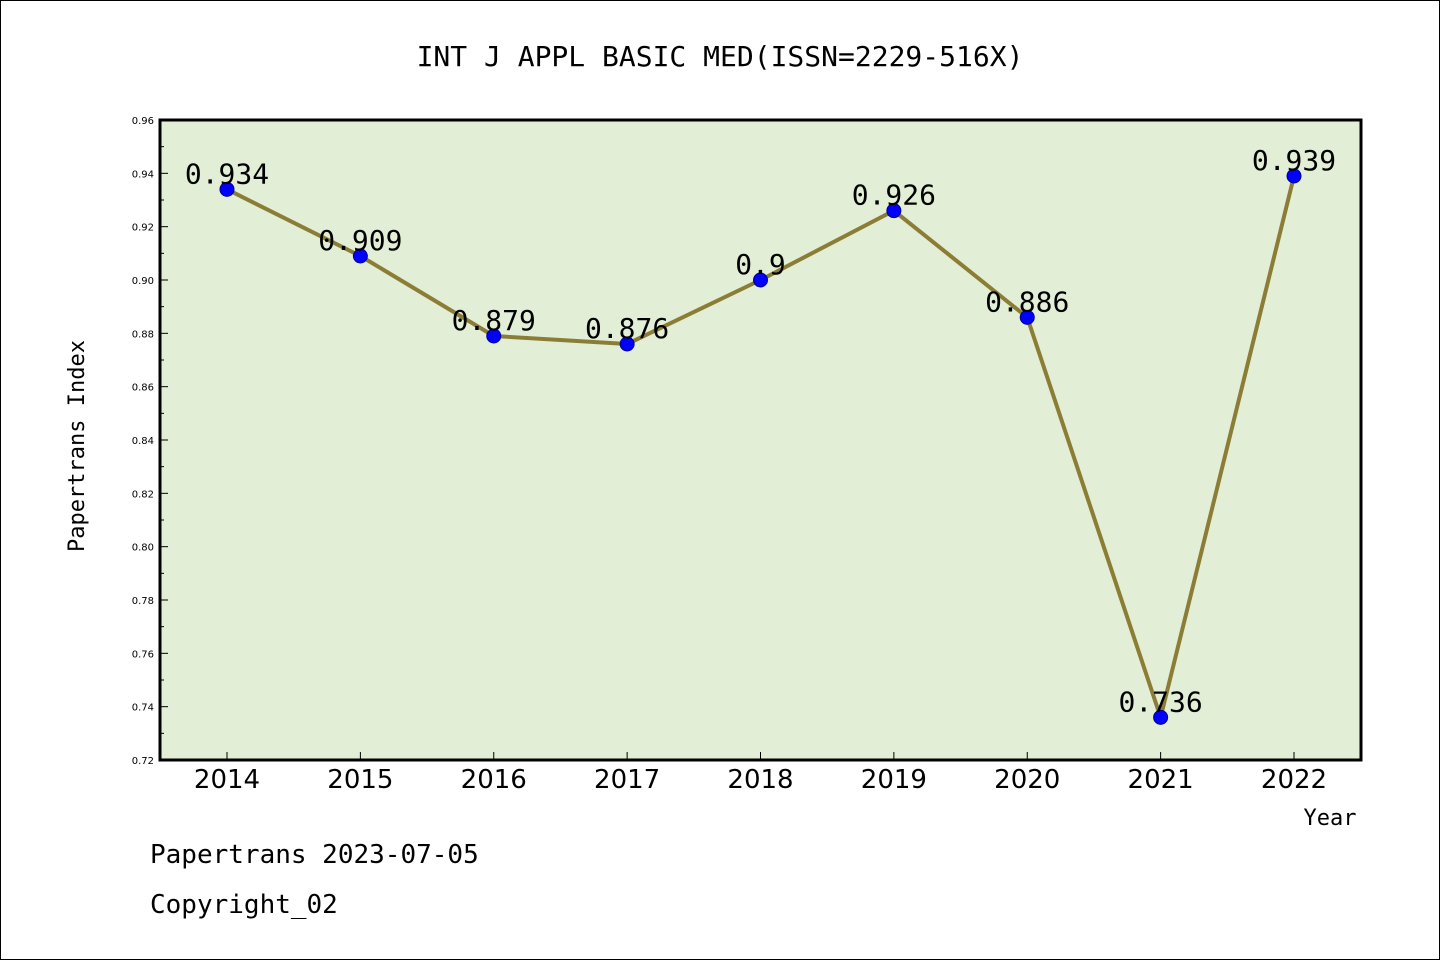  I want to click on chart-title: INT J APPL BASIC MED(ISSN=2229-516X), so click(720, 56).